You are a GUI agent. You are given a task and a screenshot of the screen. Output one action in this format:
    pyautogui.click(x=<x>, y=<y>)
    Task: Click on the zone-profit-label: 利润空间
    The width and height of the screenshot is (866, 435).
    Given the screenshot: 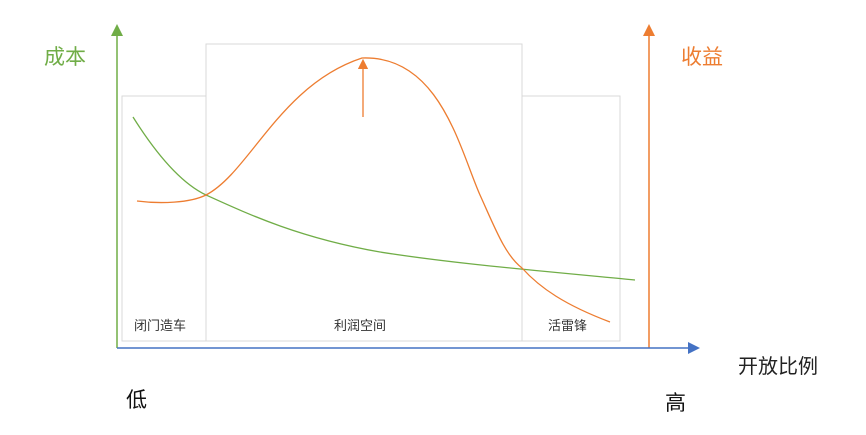 What is the action you would take?
    pyautogui.click(x=360, y=326)
    